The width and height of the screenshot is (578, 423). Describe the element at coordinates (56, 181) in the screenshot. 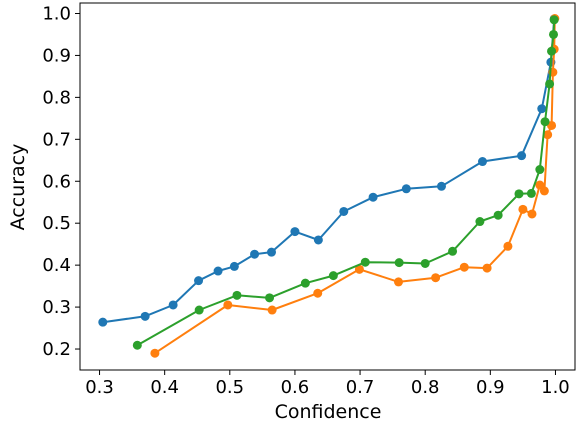

I see `y-tick-label-4: 0.6` at that location.